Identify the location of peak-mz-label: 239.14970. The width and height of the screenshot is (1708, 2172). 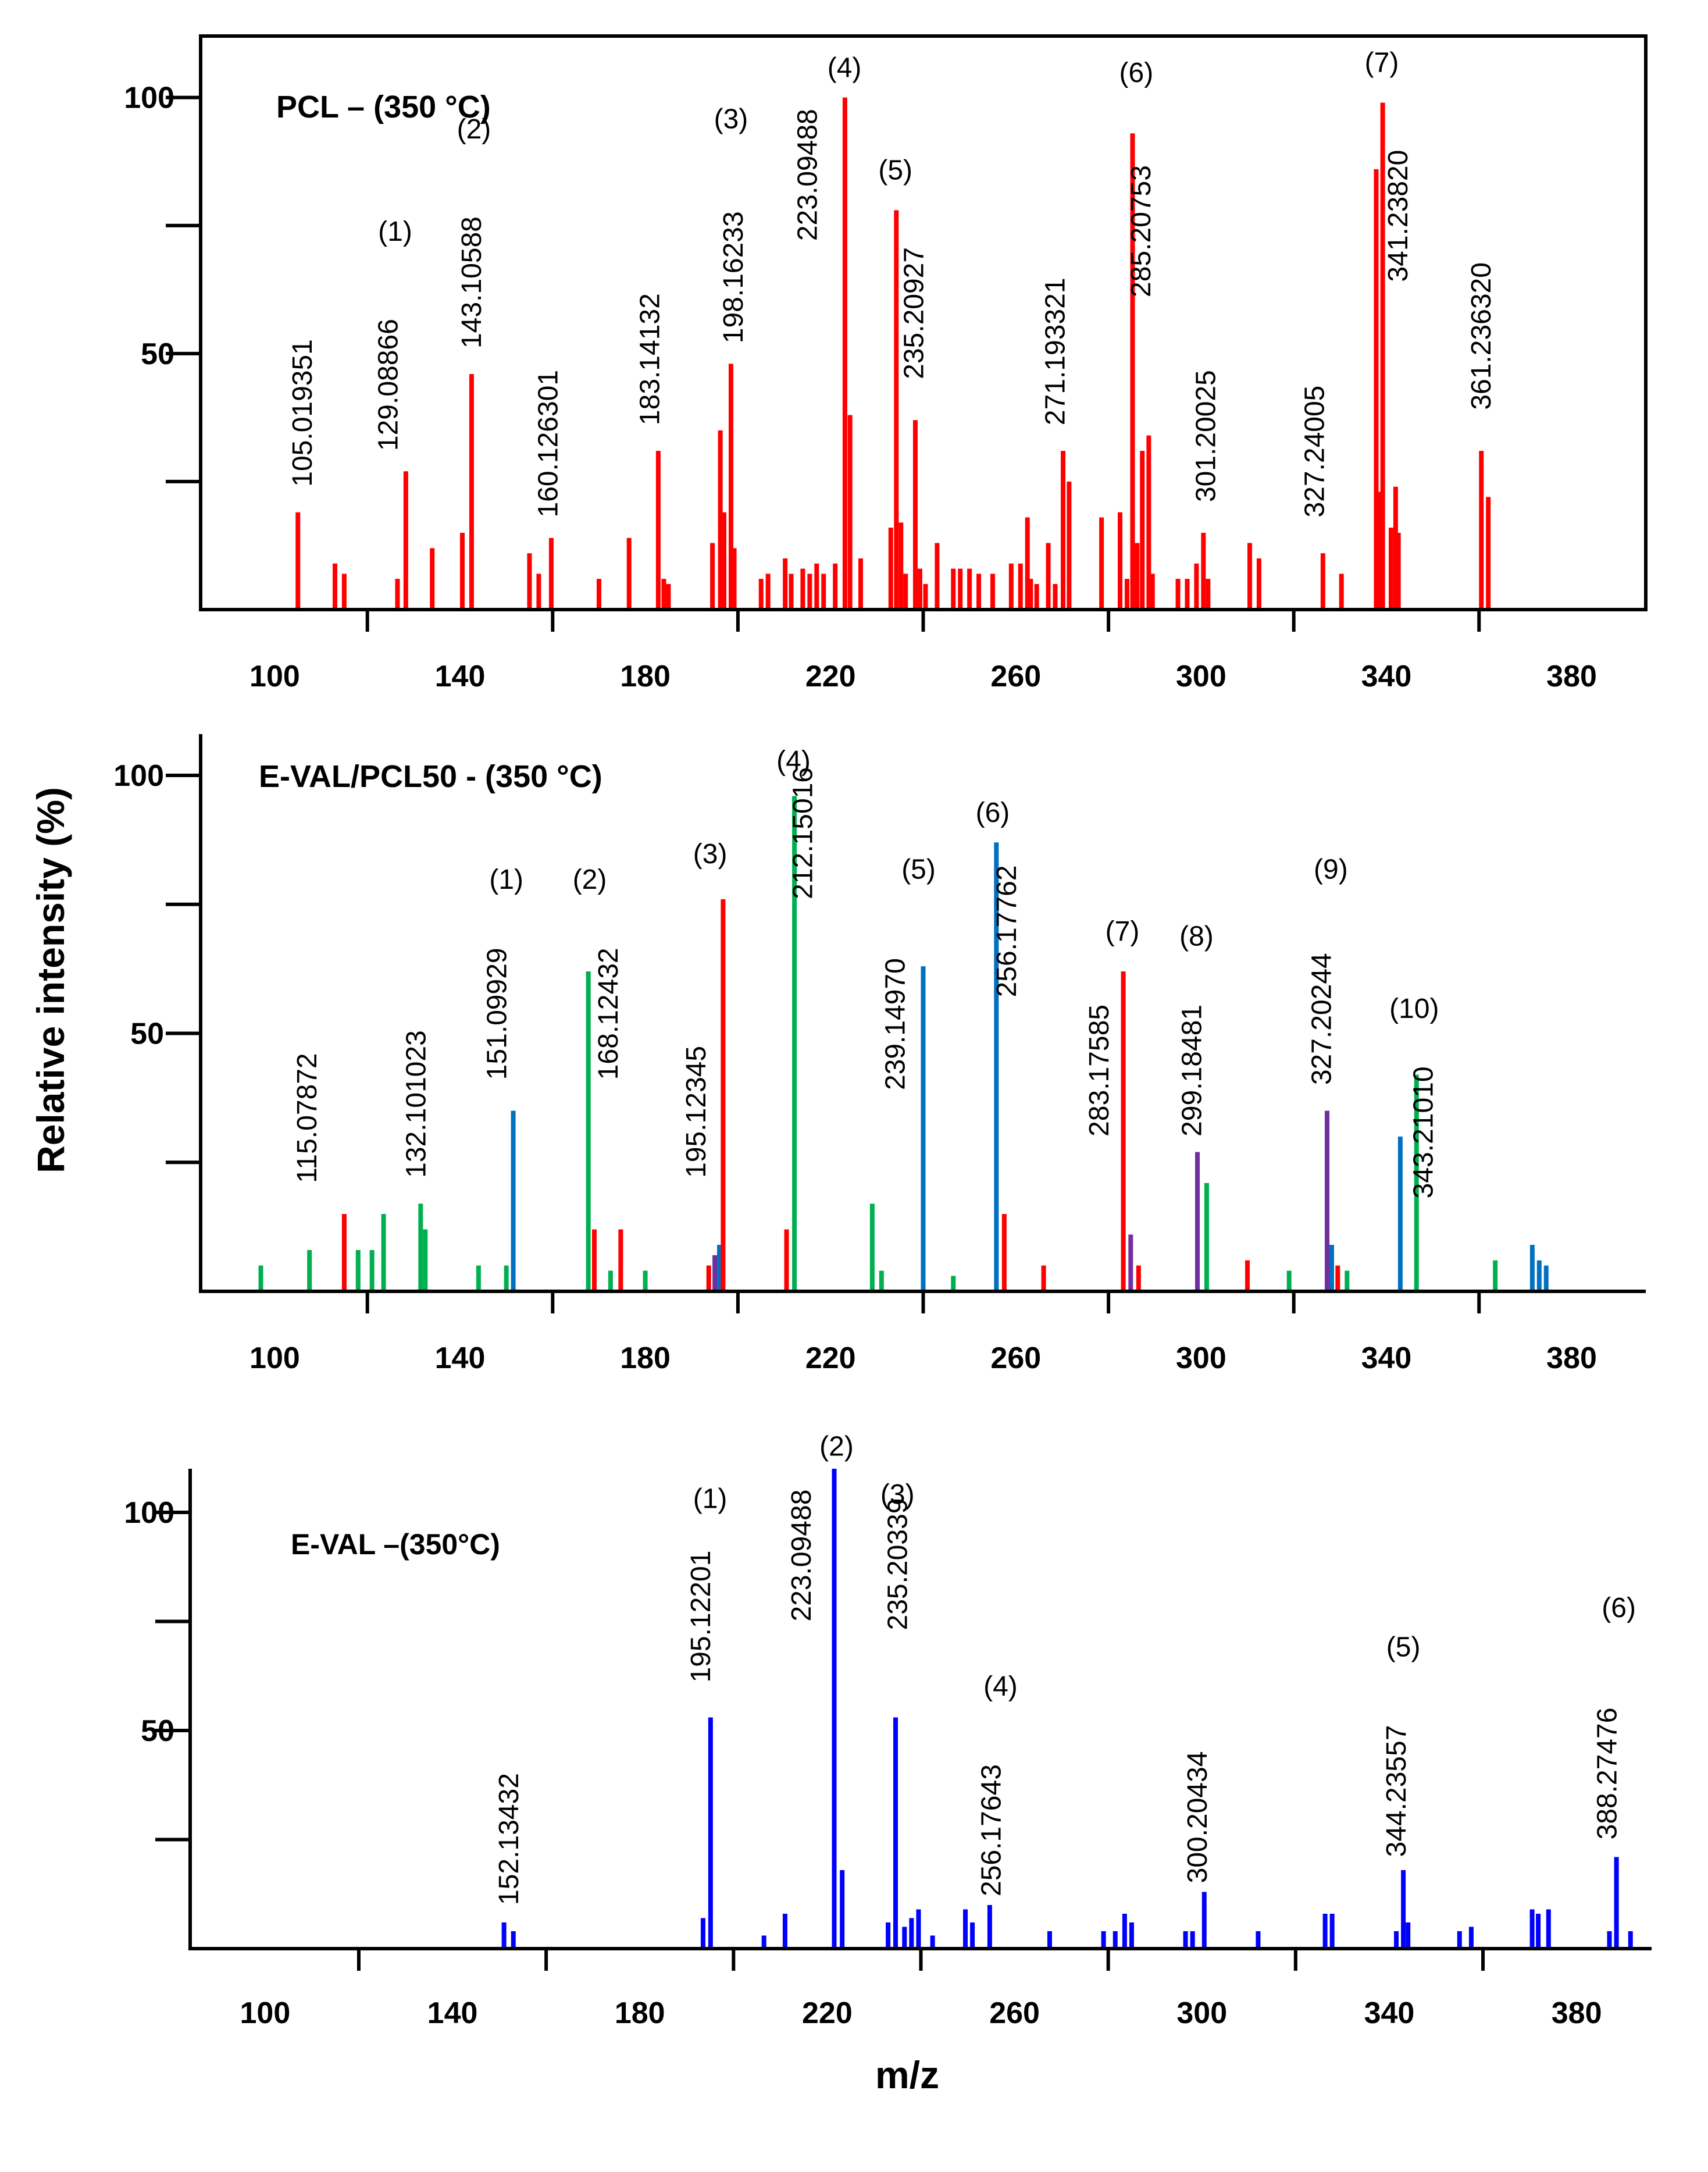
(895, 1024).